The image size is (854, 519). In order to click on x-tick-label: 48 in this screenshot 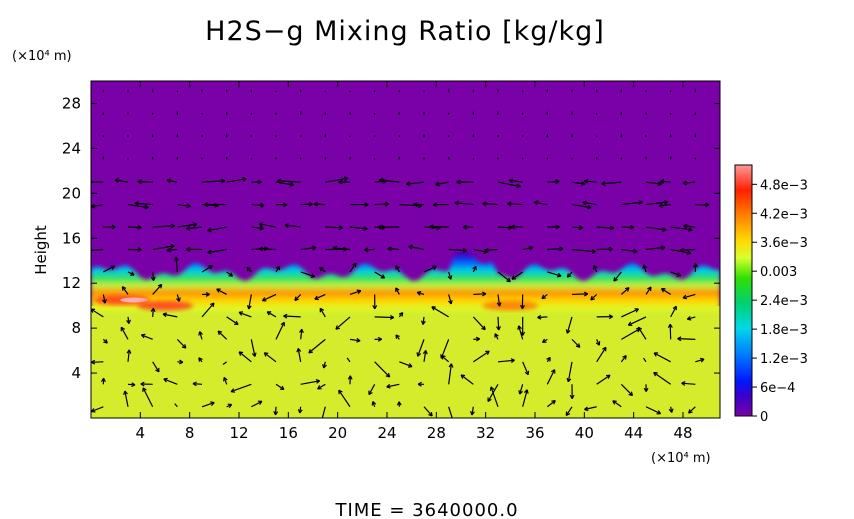, I will do `click(682, 433)`.